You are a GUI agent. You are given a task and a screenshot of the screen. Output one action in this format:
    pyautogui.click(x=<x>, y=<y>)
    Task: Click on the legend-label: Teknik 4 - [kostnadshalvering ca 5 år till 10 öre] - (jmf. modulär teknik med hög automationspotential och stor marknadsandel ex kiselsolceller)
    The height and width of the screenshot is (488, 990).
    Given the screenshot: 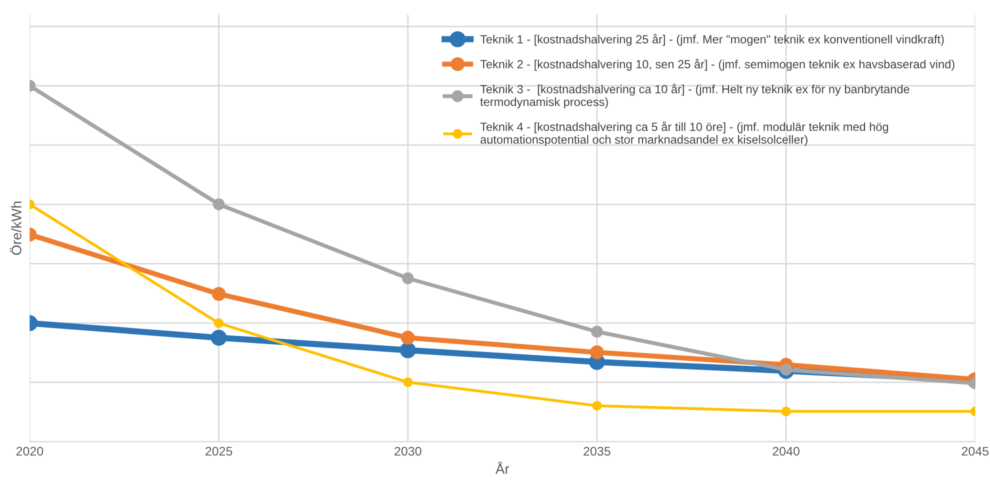 What is the action you would take?
    pyautogui.click(x=684, y=133)
    